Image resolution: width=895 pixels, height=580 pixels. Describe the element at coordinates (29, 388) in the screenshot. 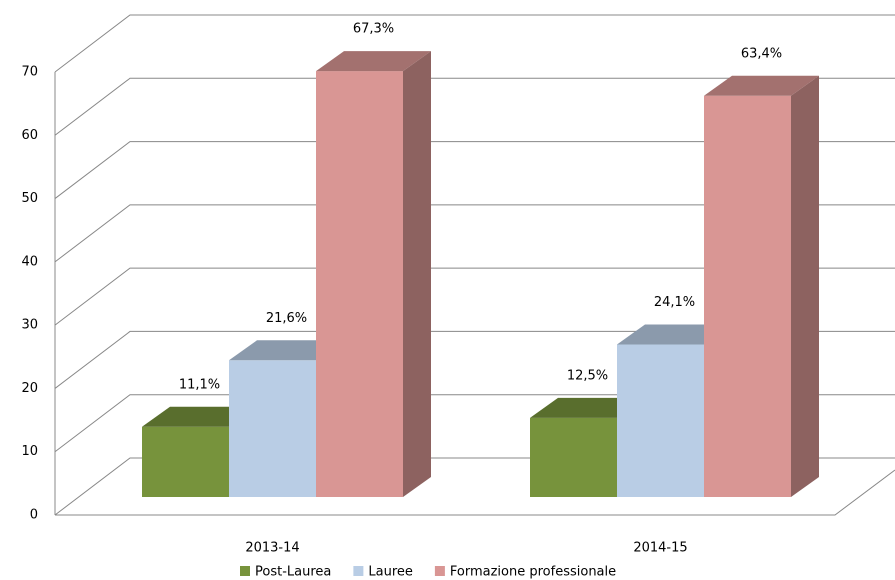

I see `y-tick-label: 20` at that location.